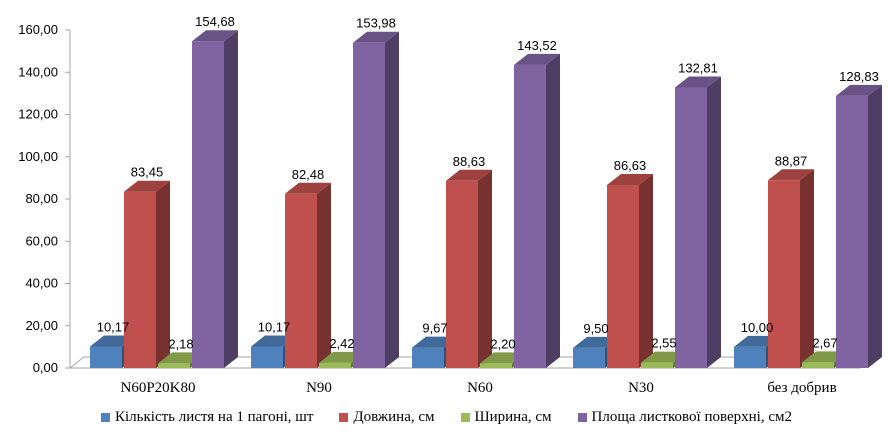 This screenshot has width=893, height=433. Describe the element at coordinates (502, 343) in the screenshot. I see `data-label: 2,20` at that location.